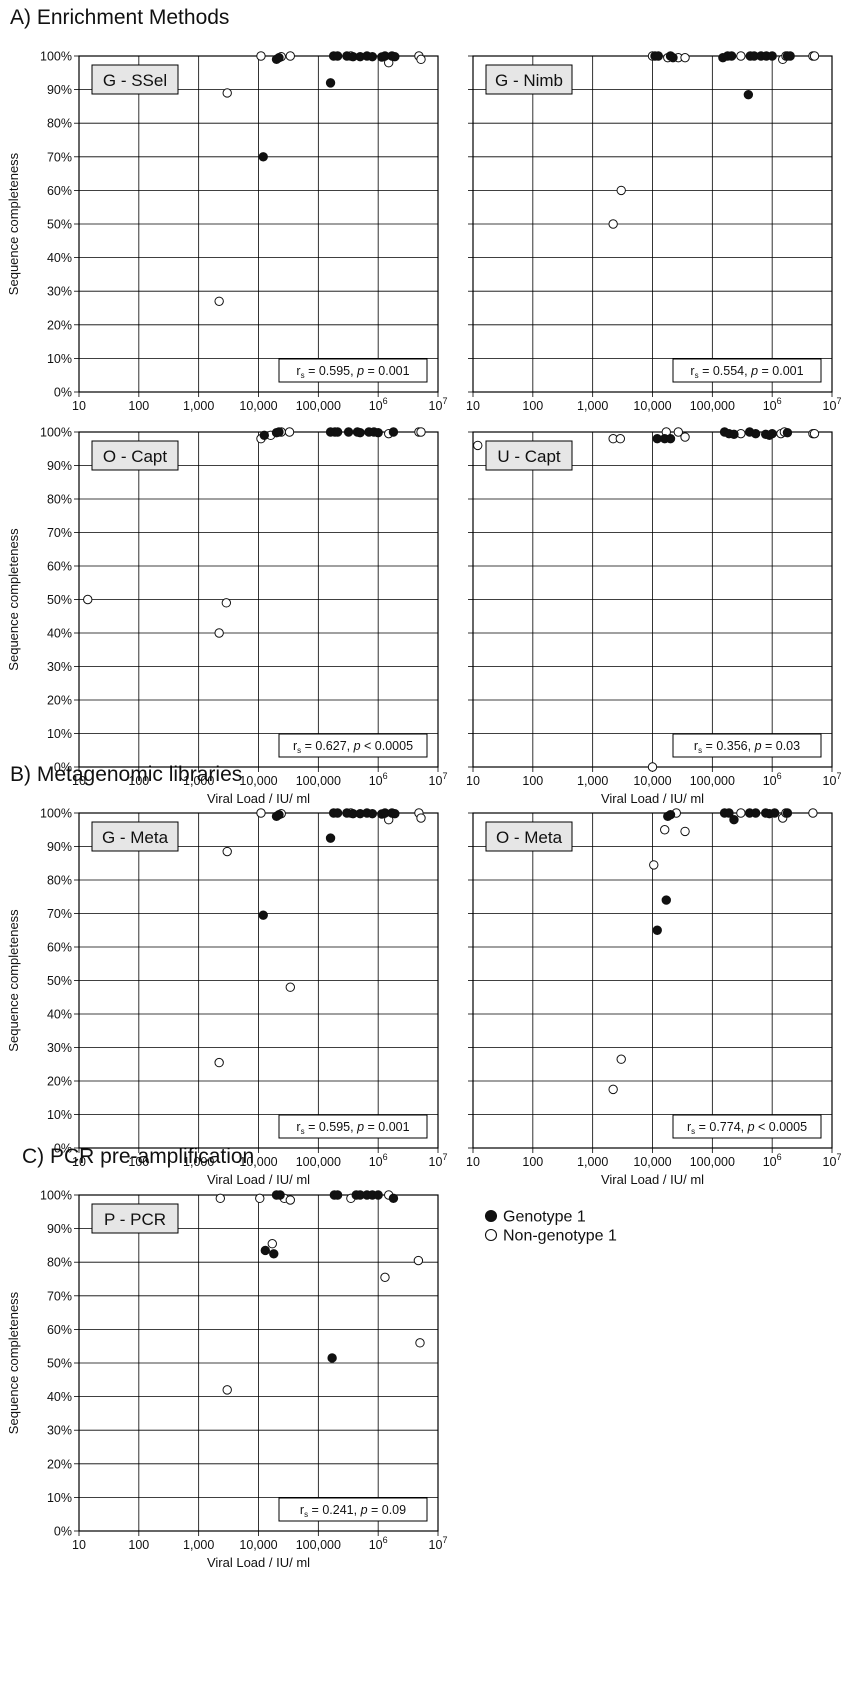 Image resolution: width=841 pixels, height=1700 pixels. What do you see at coordinates (59, 634) in the screenshot?
I see `y-tick-label: 40%` at bounding box center [59, 634].